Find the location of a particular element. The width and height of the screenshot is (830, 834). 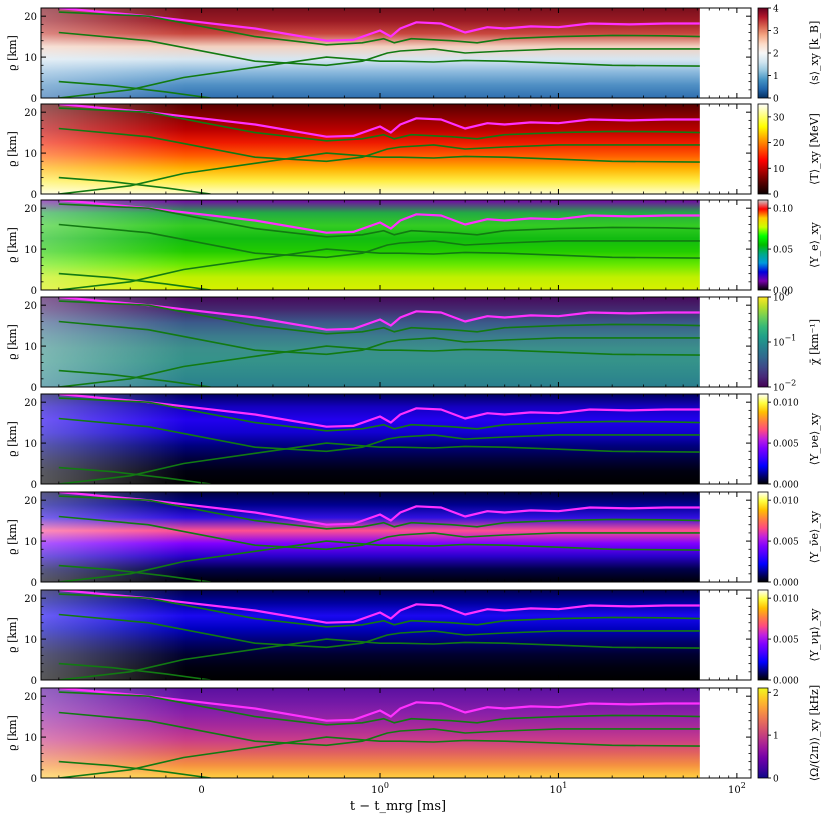

panel-4: 0 10 20 ϱ [km] 10⁻² 10⁻¹ 100 χ̄ [km⁻¹] is located at coordinates (413, 342).